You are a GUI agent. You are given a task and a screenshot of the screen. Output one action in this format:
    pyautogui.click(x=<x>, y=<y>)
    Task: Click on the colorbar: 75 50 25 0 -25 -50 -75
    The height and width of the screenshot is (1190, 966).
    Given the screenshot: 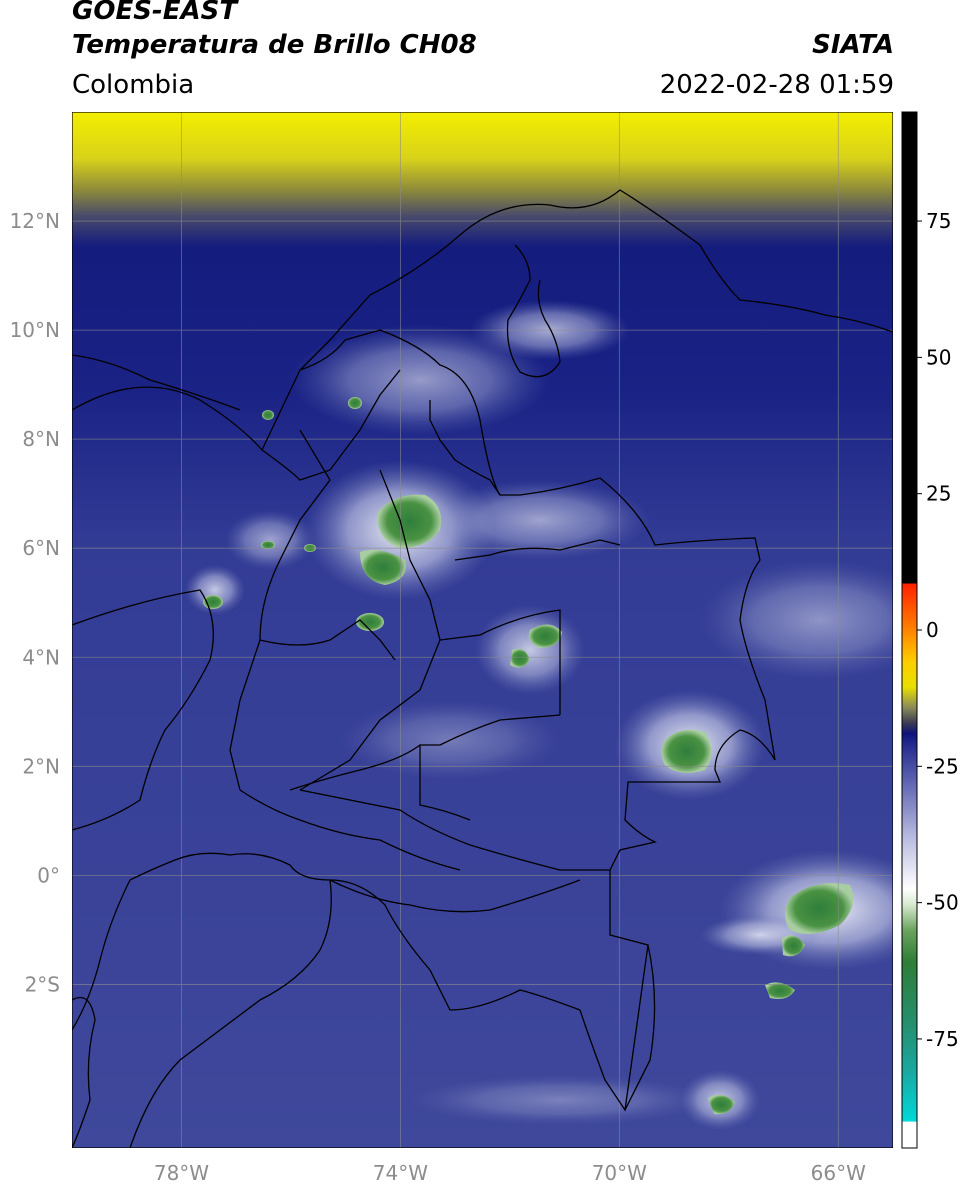 What is the action you would take?
    pyautogui.click(x=930, y=630)
    